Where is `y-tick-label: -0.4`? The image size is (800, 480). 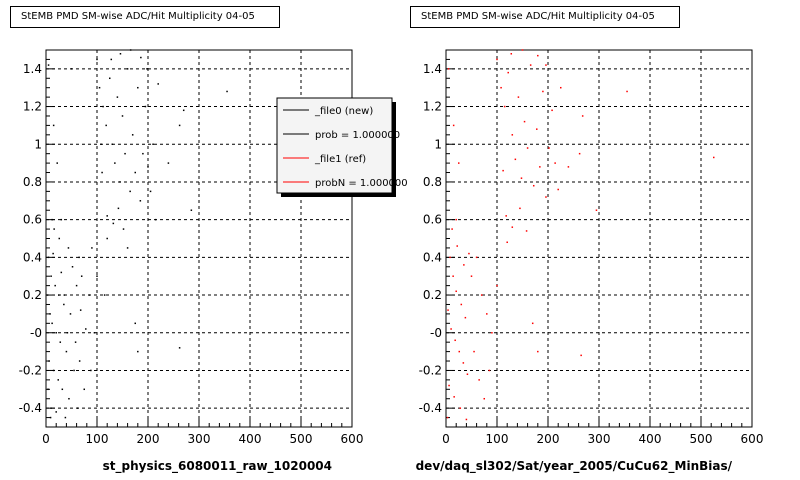
y-tick-label: -0.4 is located at coordinates (30, 408).